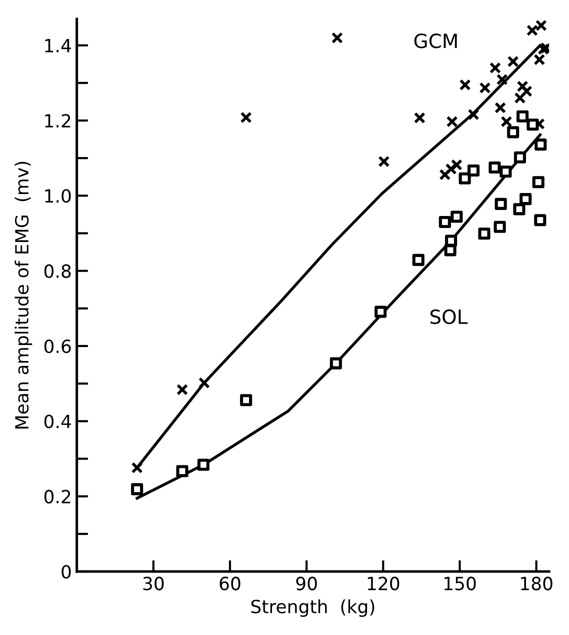 Image resolution: width=569 pixels, height=635 pixels. What do you see at coordinates (57, 271) in the screenshot?
I see `y-tick-label: 0.8` at bounding box center [57, 271].